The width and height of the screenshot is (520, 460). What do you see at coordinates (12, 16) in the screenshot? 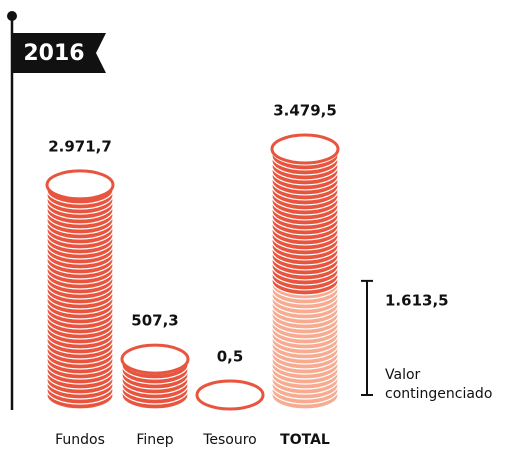
I see `timeline-dot` at bounding box center [12, 16].